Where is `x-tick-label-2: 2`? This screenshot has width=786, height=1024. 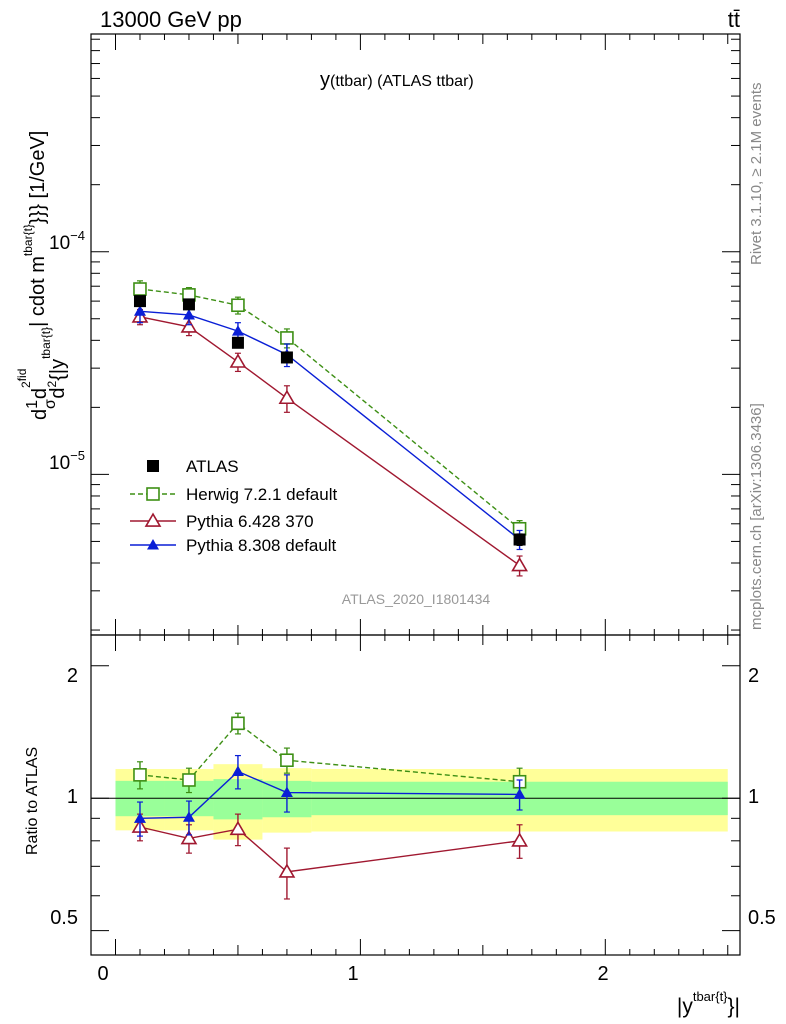
x-tick-label-2: 2 is located at coordinates (602, 974).